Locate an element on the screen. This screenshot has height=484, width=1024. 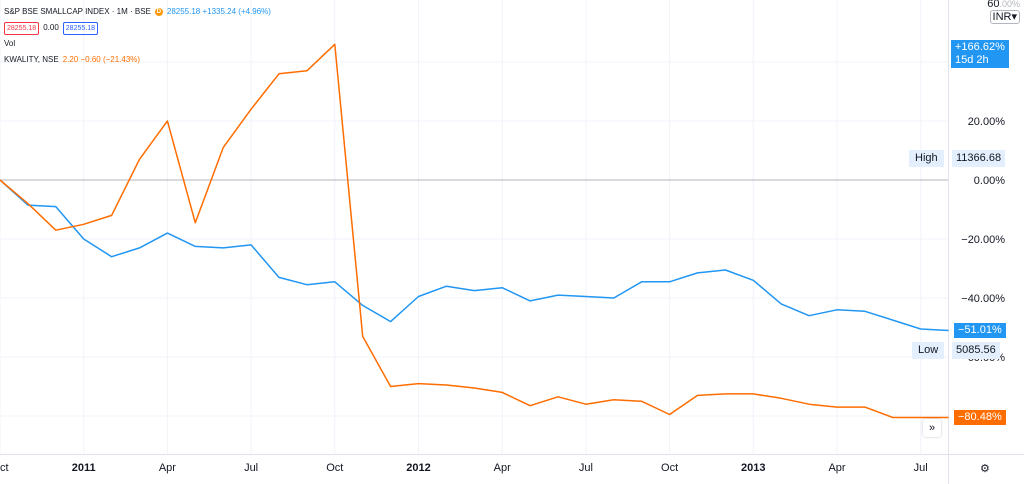
y-axis-labels: 20.00%0.00%−20.00%−40.00%−60.00% is located at coordinates (983, 240).